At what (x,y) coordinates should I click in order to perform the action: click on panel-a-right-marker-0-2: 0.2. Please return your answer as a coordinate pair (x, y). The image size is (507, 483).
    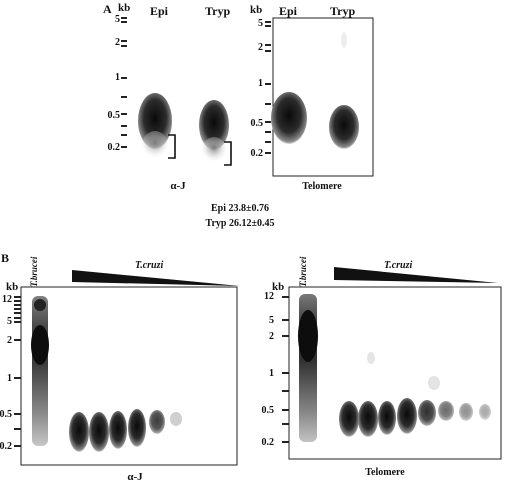
    Looking at the image, I should click on (257, 153).